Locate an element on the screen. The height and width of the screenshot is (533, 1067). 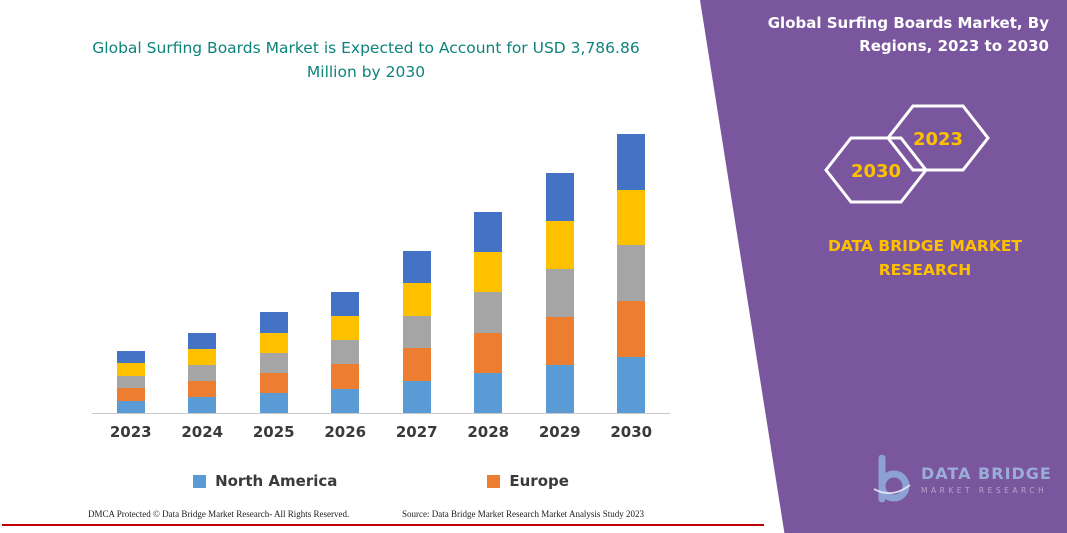
hexagon-2030-icon is located at coordinates (876, 170).